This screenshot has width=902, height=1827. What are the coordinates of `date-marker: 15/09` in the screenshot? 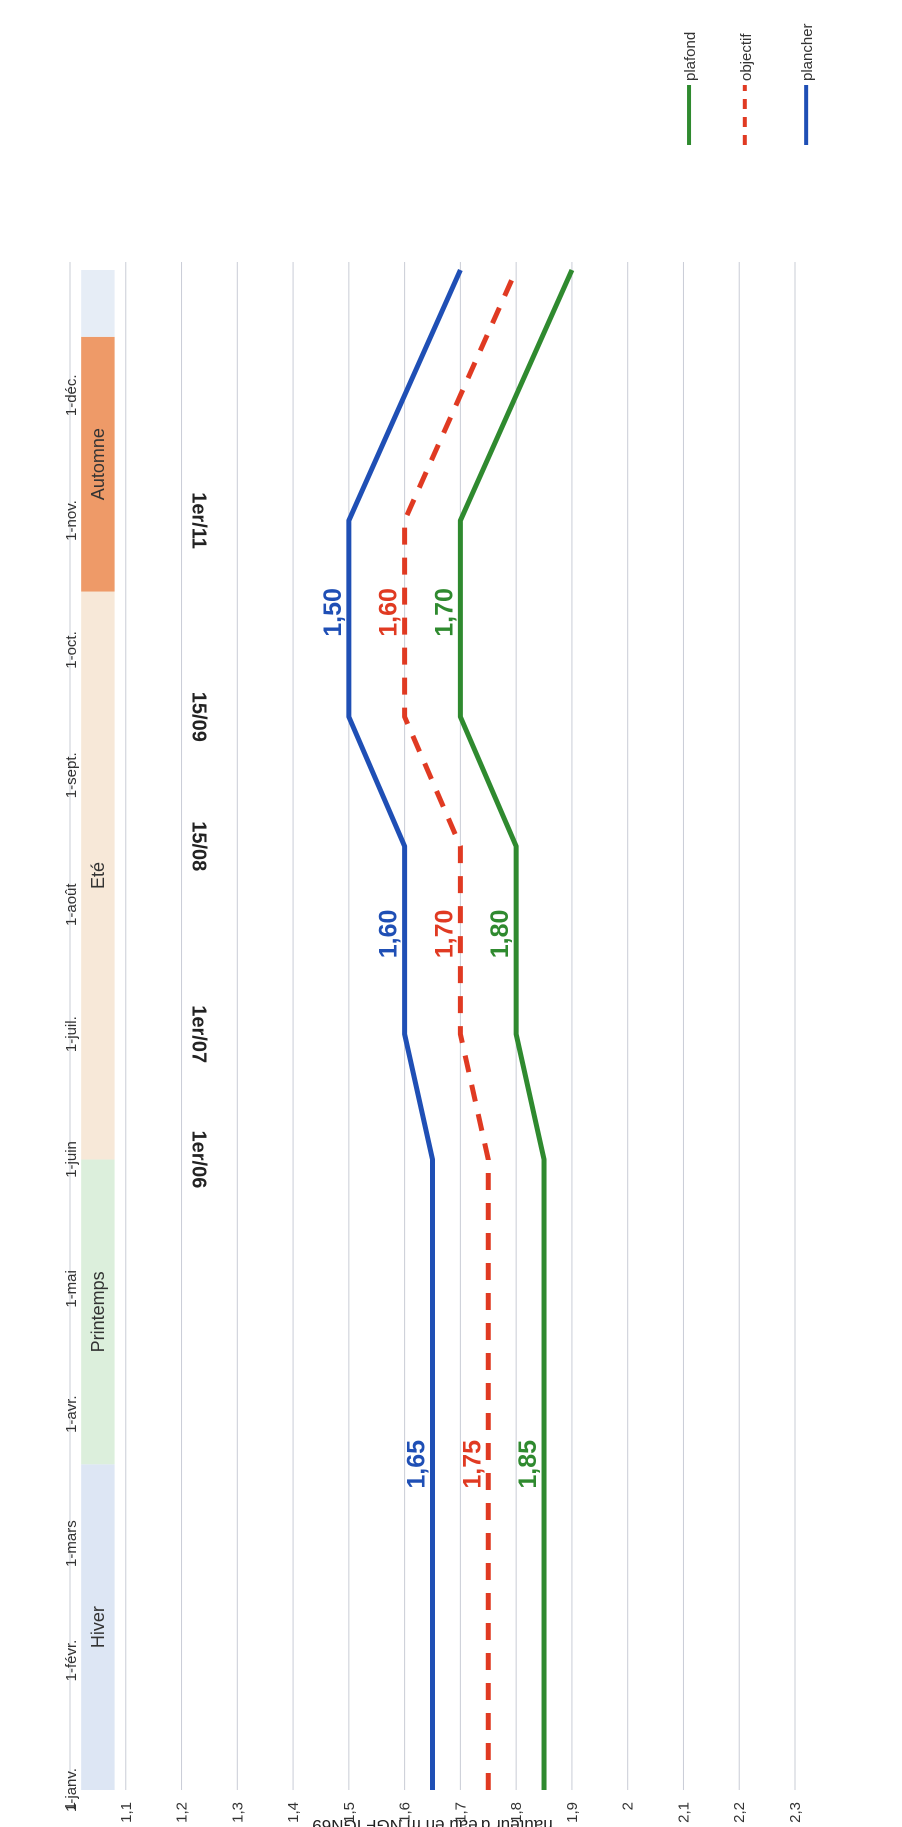 It's located at (199, 717).